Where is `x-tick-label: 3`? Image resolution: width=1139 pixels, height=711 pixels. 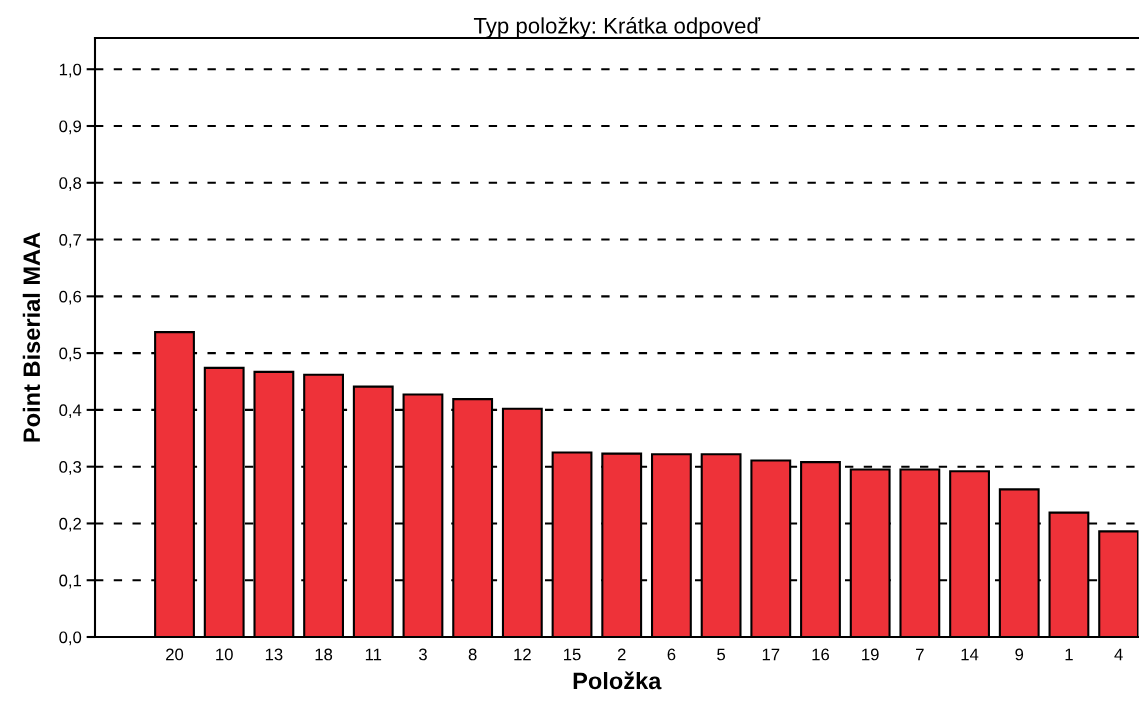 x-tick-label: 3 is located at coordinates (422, 654).